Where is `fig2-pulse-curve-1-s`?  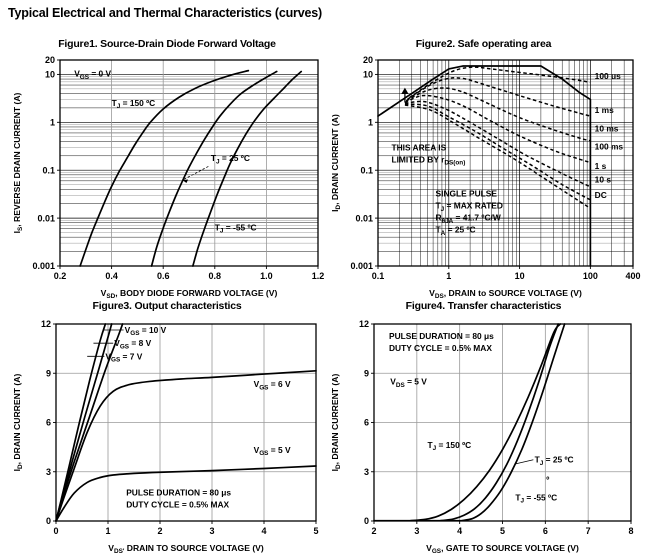
fig2-pulse-curve-1-s is located at coordinates (497, 144).